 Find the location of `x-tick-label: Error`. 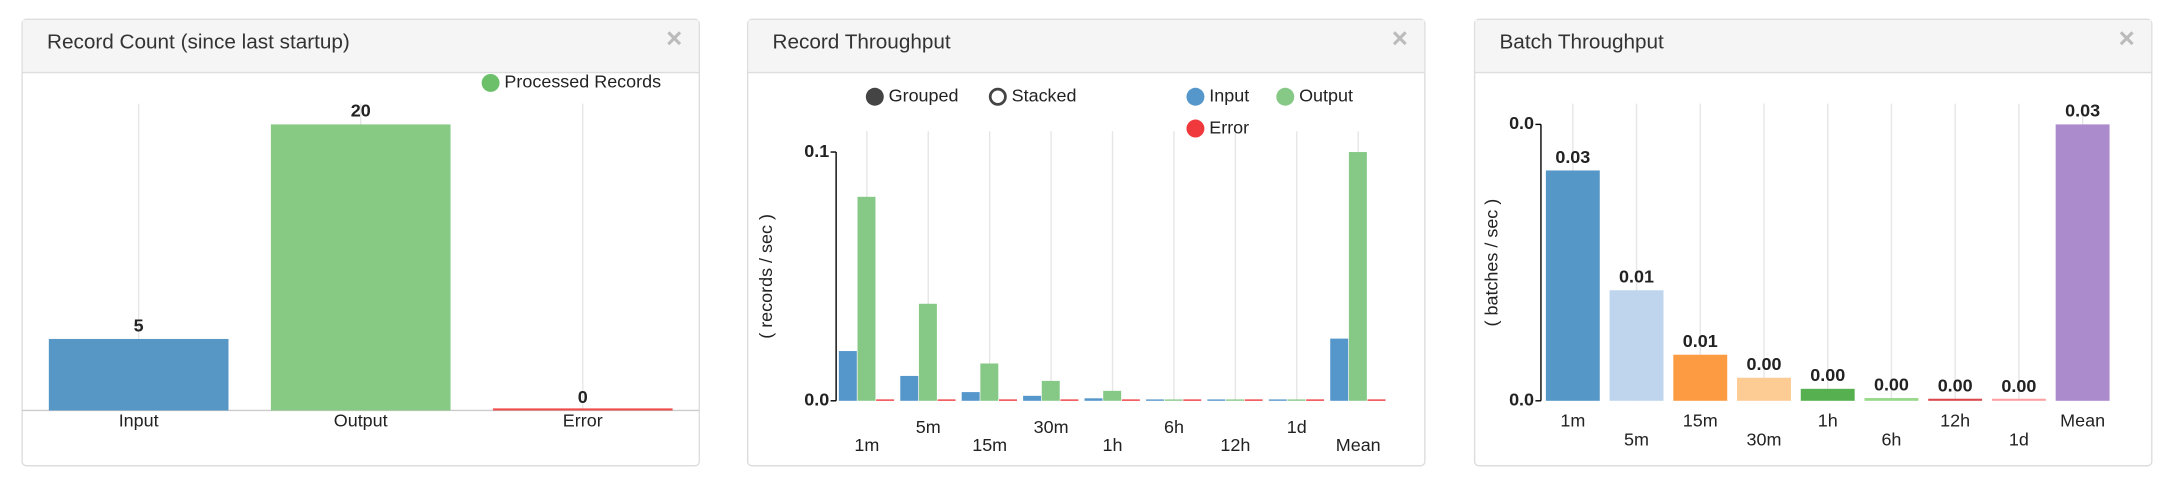

x-tick-label: Error is located at coordinates (583, 420).